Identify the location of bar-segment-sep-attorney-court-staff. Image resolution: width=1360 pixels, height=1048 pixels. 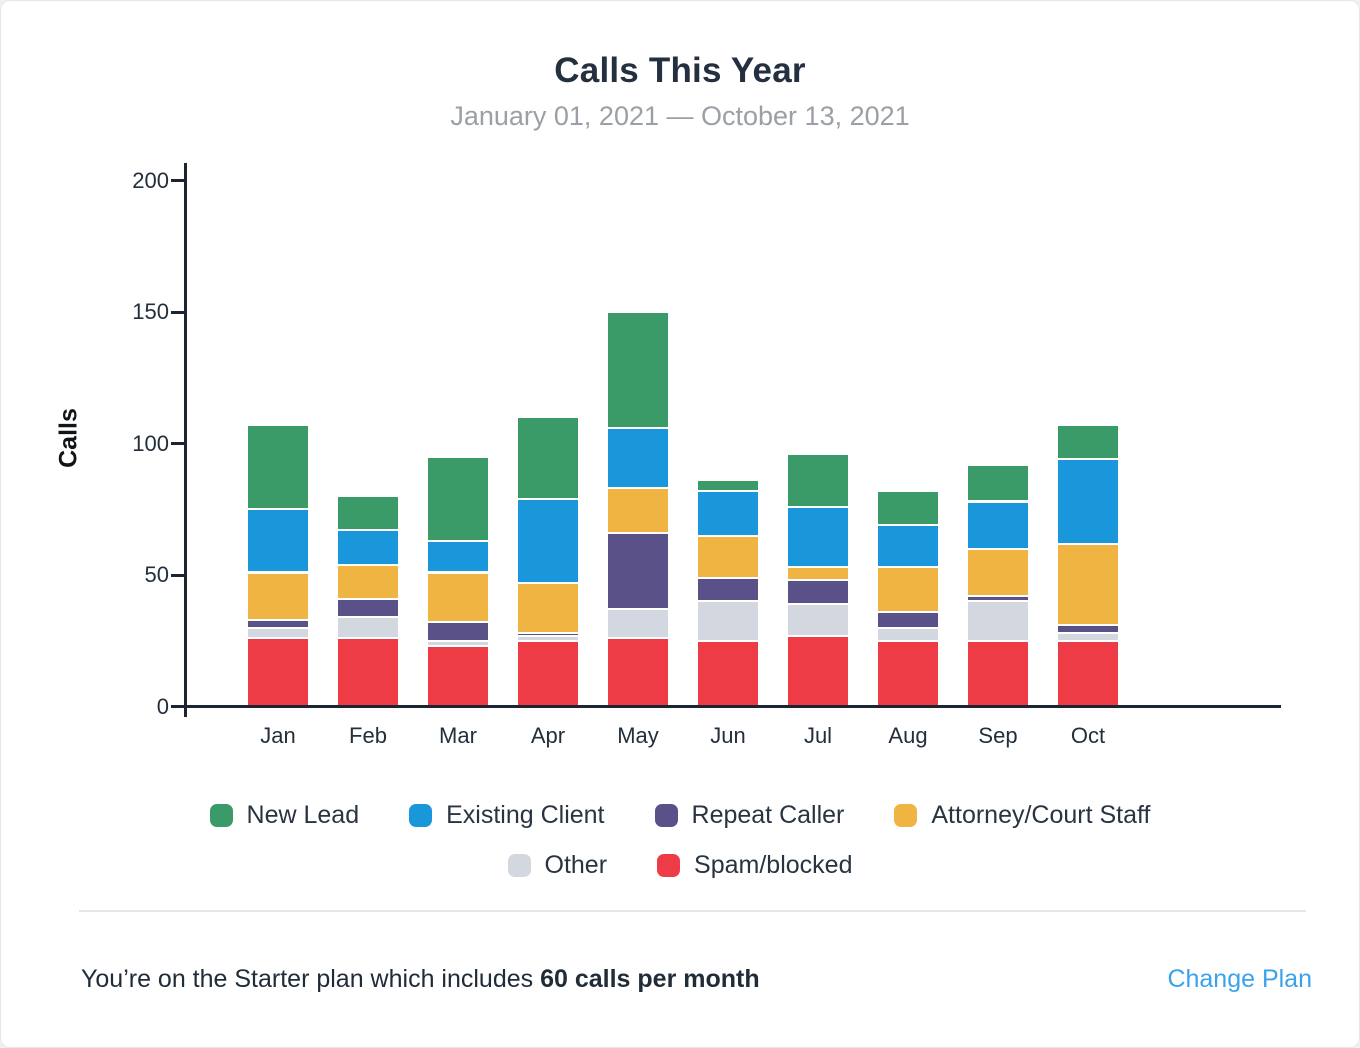
(998, 573).